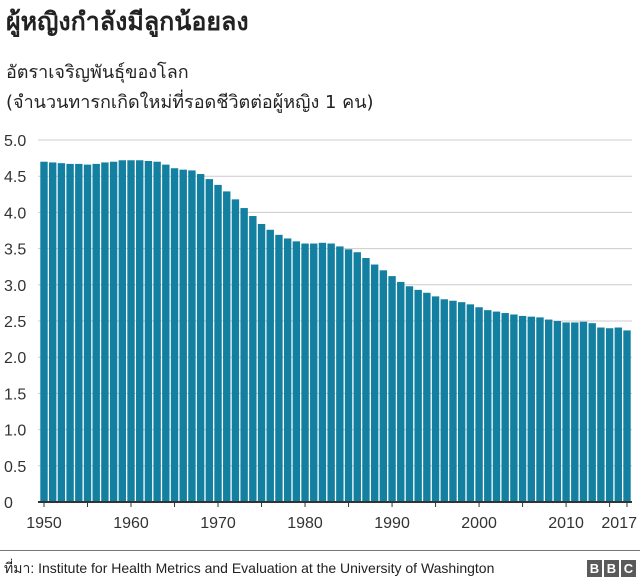  I want to click on y-tick-label: 3.0, so click(15, 286).